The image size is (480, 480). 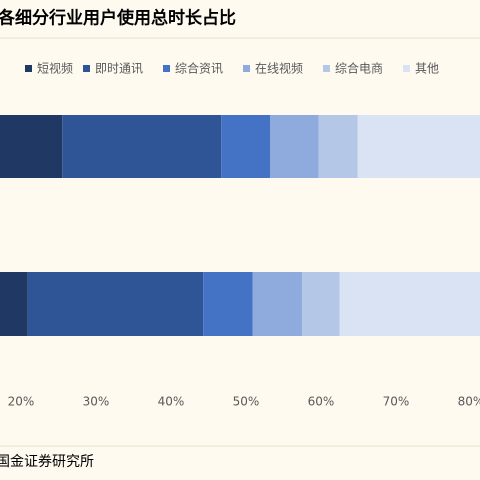 What do you see at coordinates (359, 68) in the screenshot?
I see `legend-label: 综合电商` at bounding box center [359, 68].